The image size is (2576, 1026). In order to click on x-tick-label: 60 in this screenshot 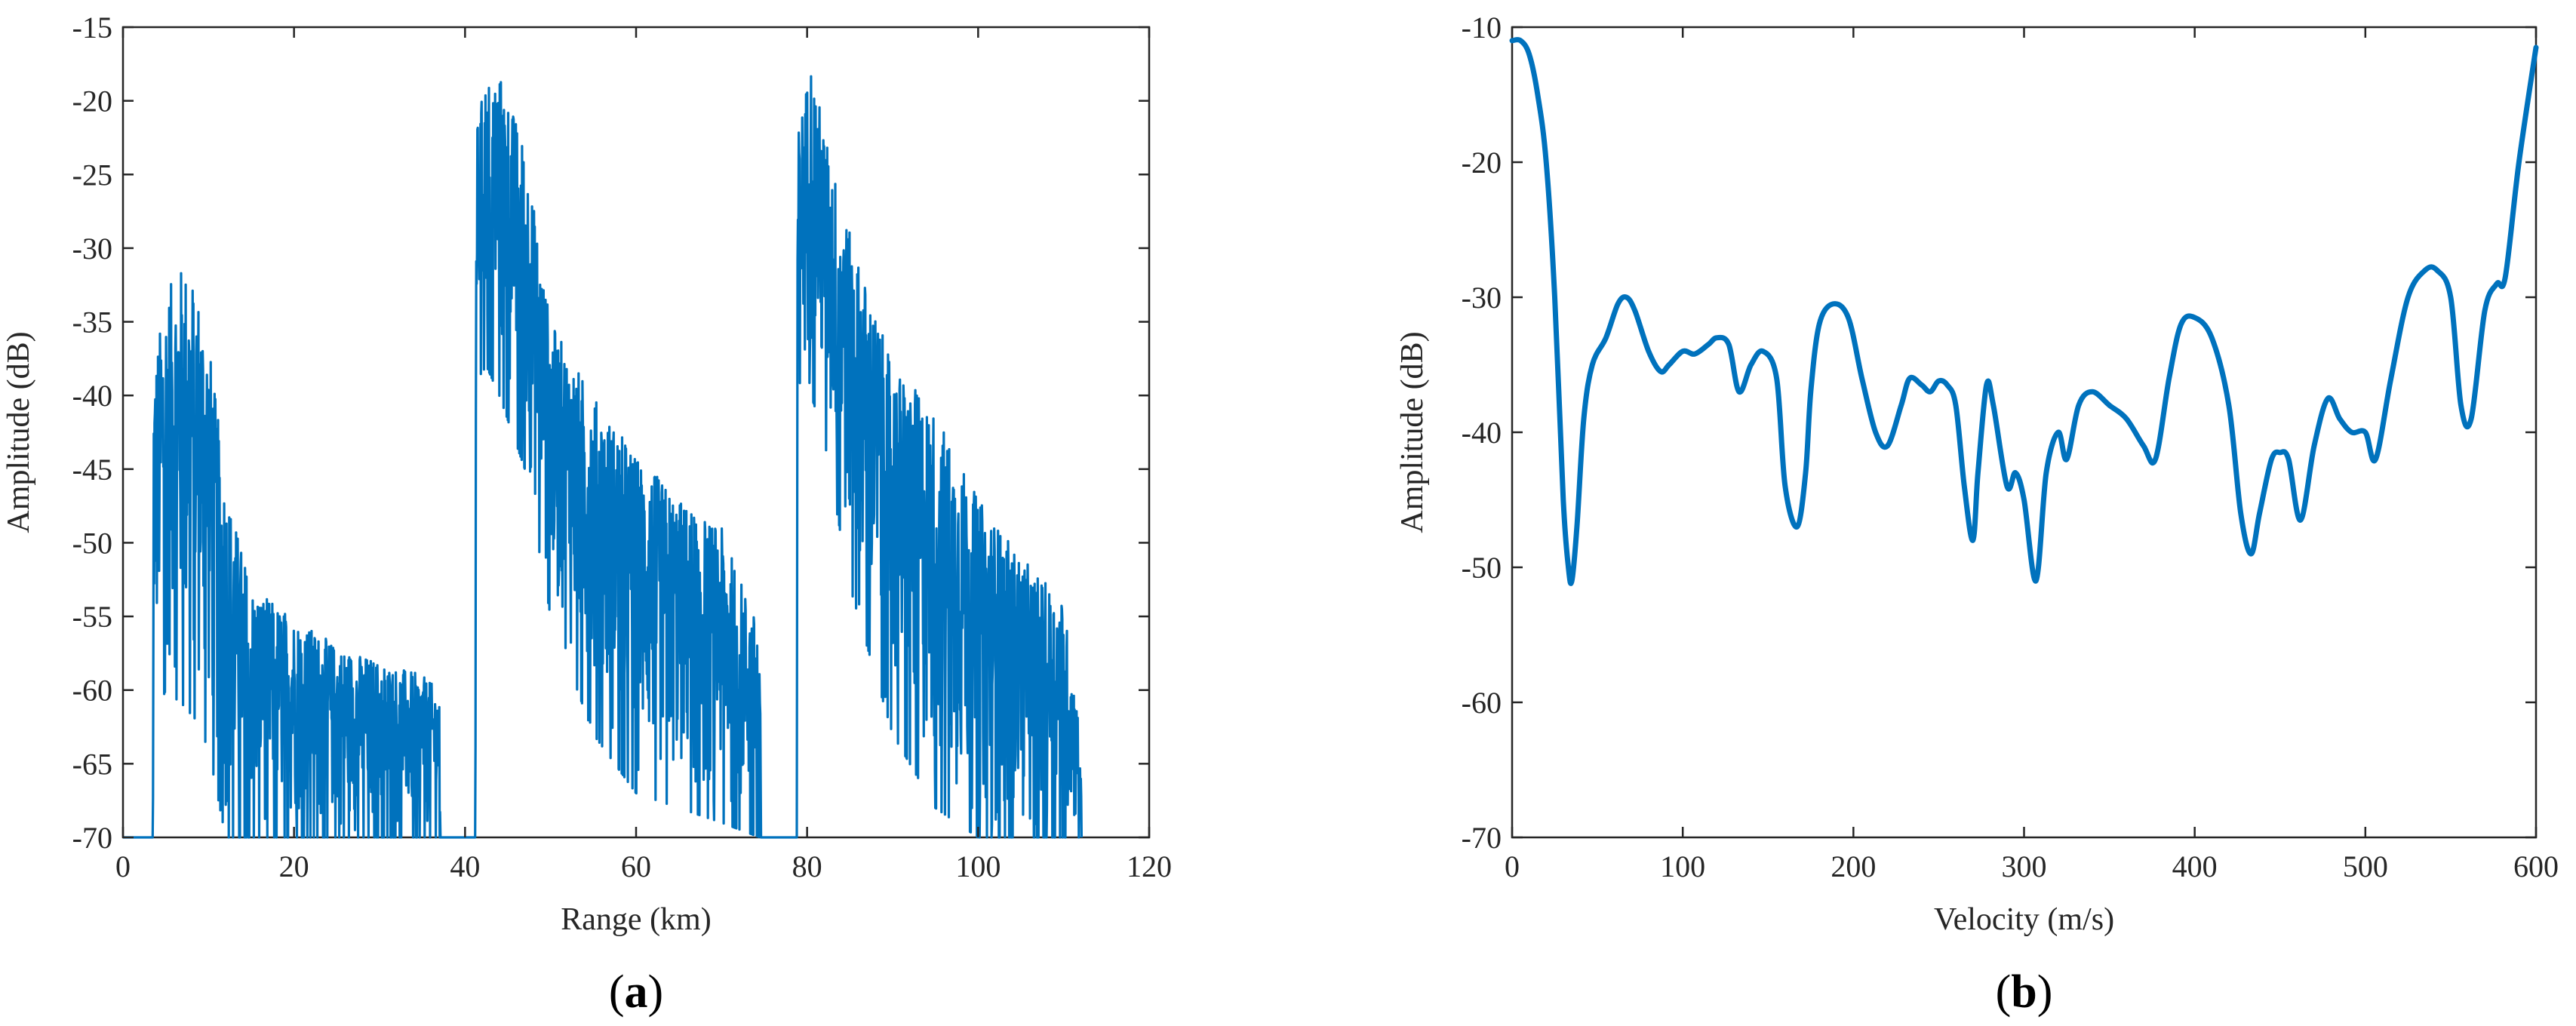, I will do `click(636, 866)`.